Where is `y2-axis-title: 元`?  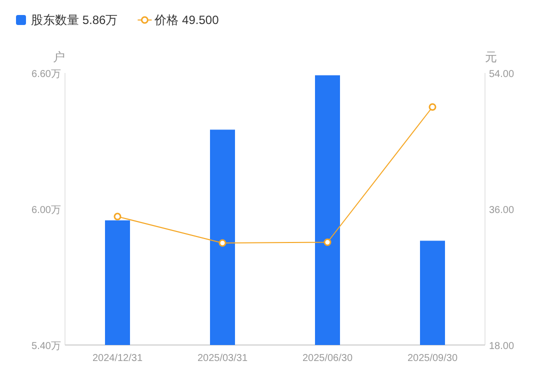
y2-axis-title: 元 is located at coordinates (491, 57).